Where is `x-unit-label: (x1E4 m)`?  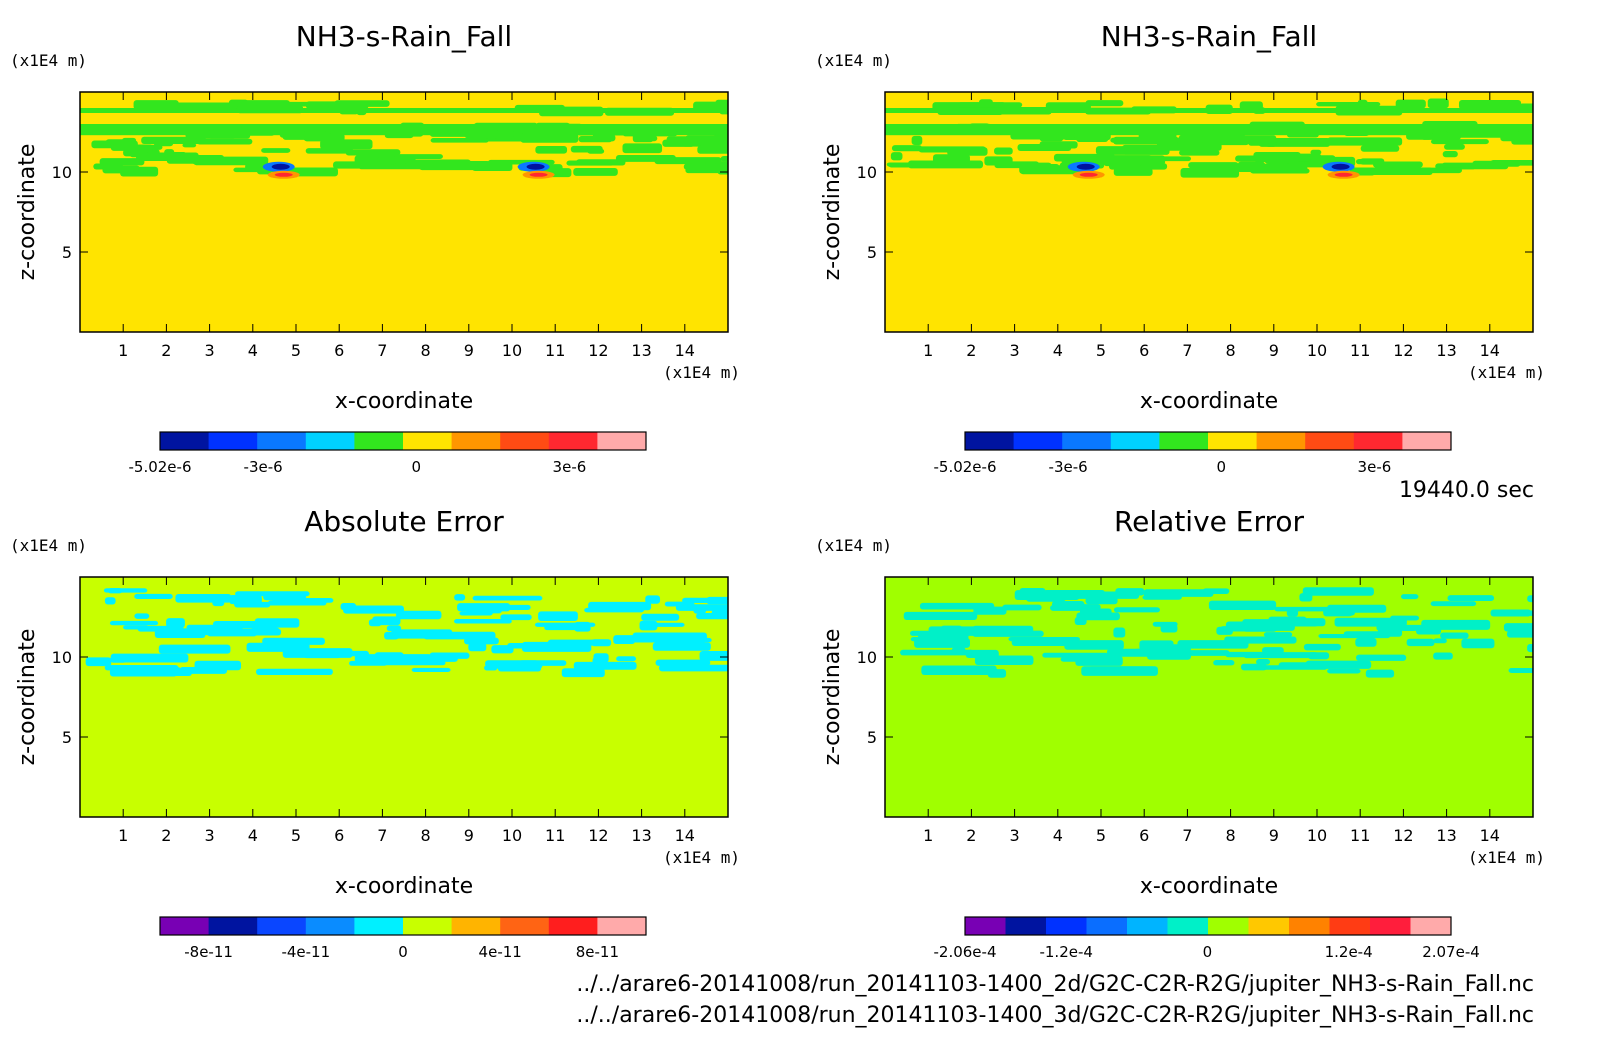 x-unit-label: (x1E4 m) is located at coordinates (701, 857).